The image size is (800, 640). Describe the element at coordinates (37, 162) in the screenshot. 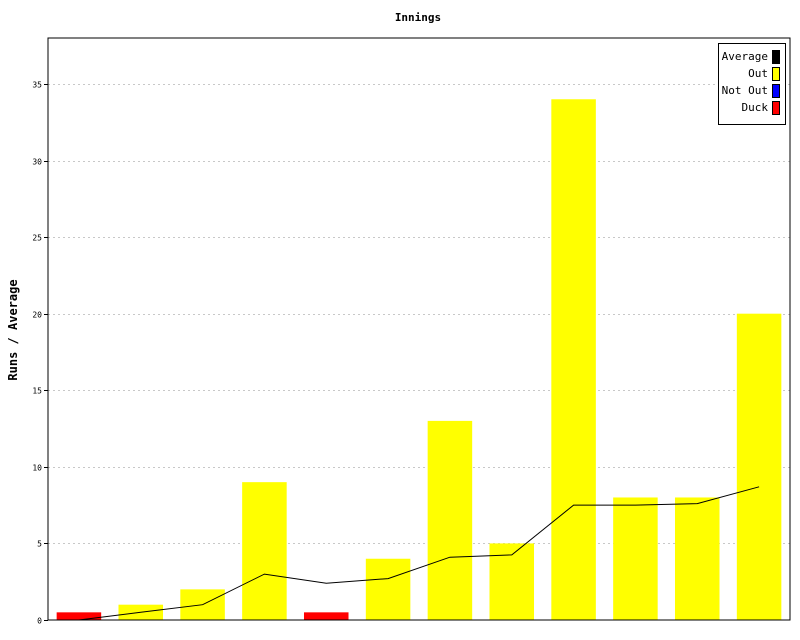

I see `y-tick-label: 30` at that location.